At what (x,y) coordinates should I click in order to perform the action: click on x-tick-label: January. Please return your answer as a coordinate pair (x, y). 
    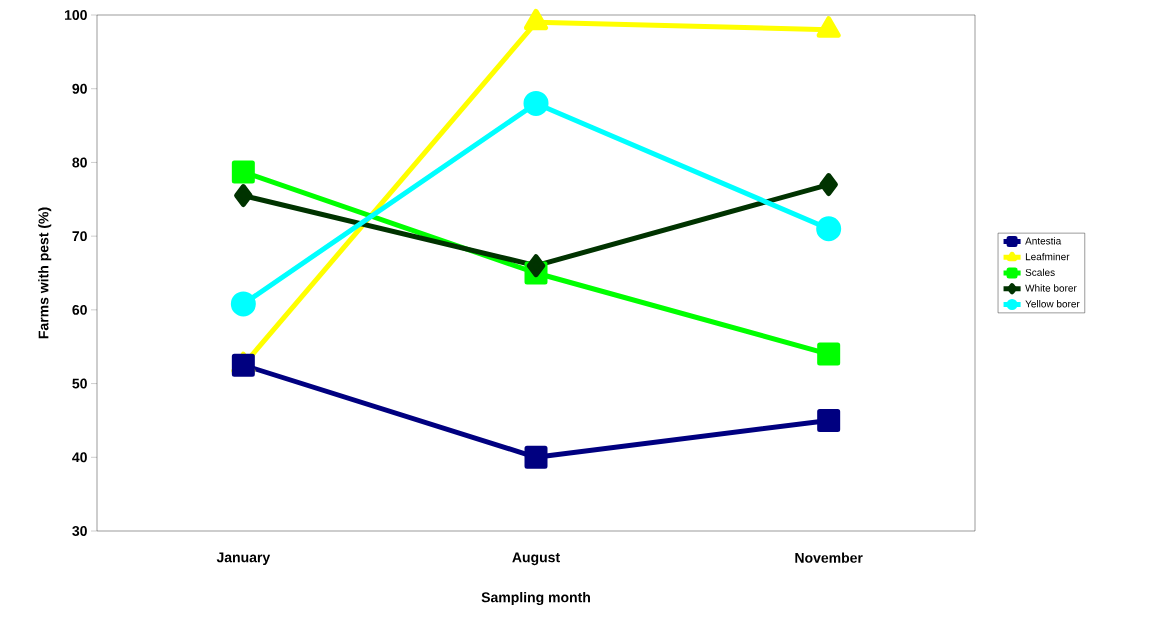
    Looking at the image, I should click on (243, 559).